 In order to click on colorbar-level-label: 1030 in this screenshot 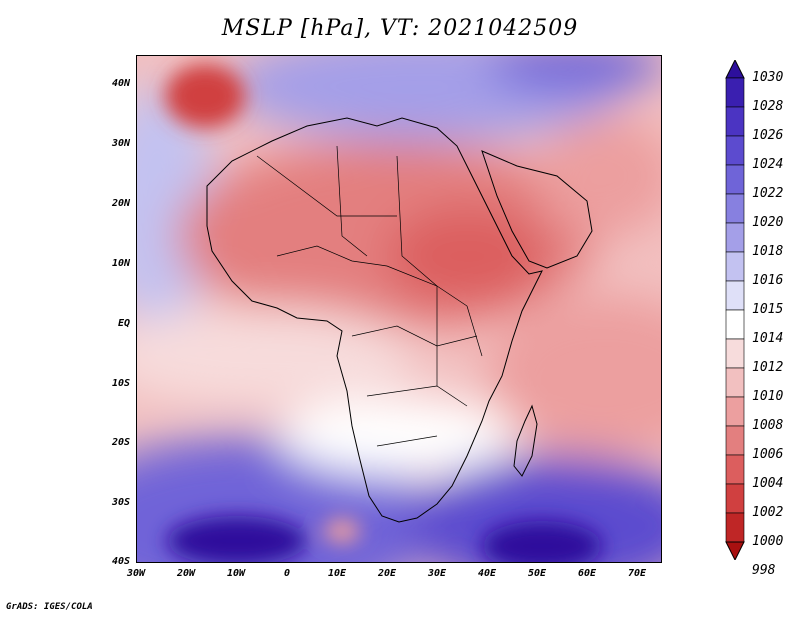, I will do `click(768, 77)`.